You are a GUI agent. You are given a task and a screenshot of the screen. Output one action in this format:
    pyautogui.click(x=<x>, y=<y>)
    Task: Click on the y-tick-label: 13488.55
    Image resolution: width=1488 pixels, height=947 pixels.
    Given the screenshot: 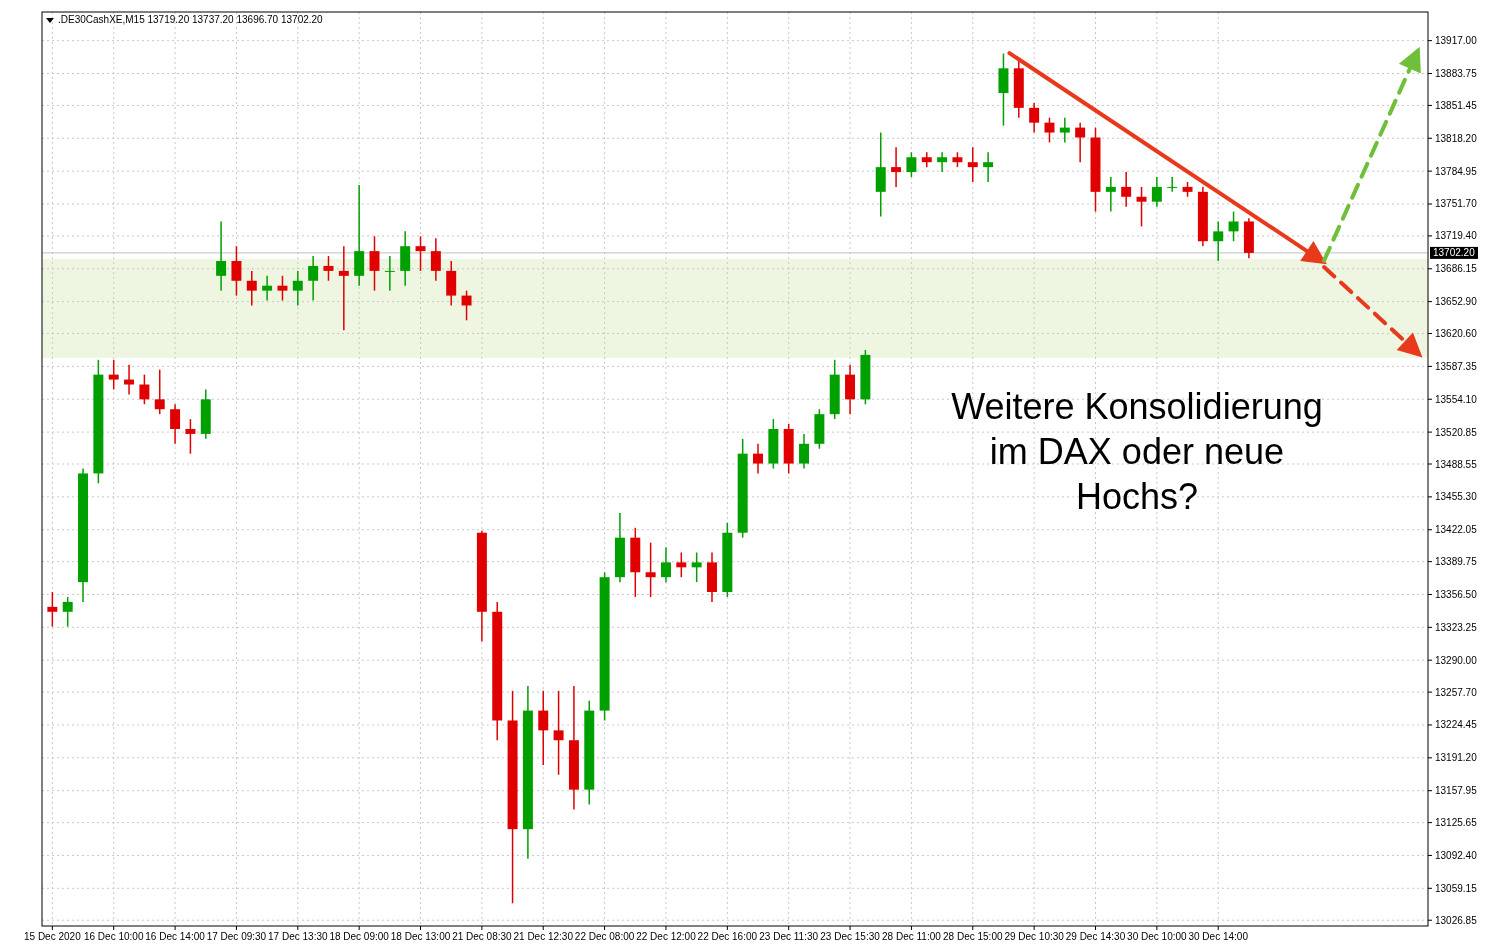 What is the action you would take?
    pyautogui.click(x=1456, y=464)
    